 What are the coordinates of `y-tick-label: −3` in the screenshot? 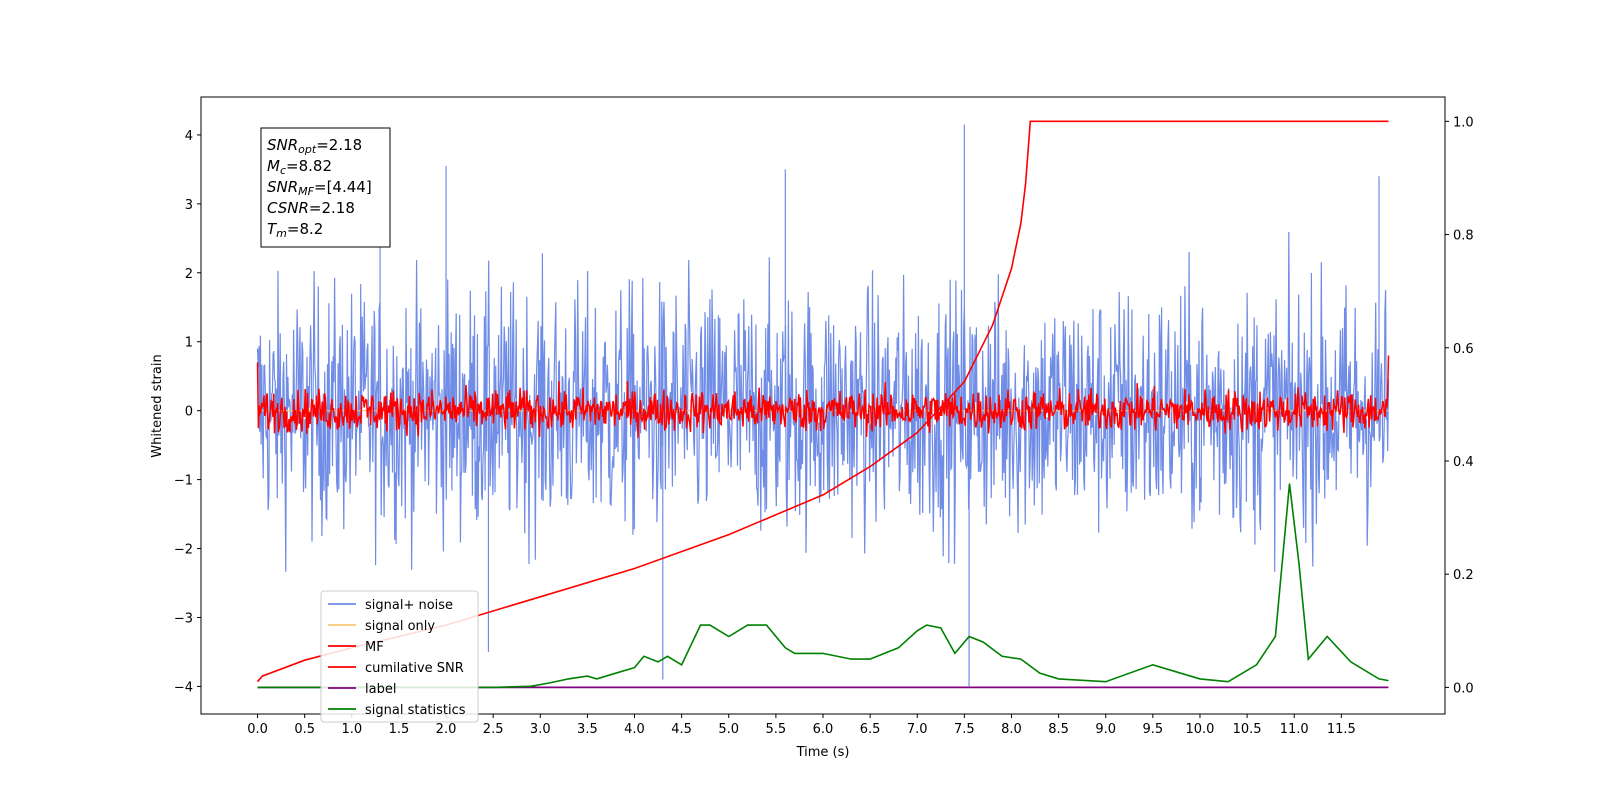 It's located at (183, 618).